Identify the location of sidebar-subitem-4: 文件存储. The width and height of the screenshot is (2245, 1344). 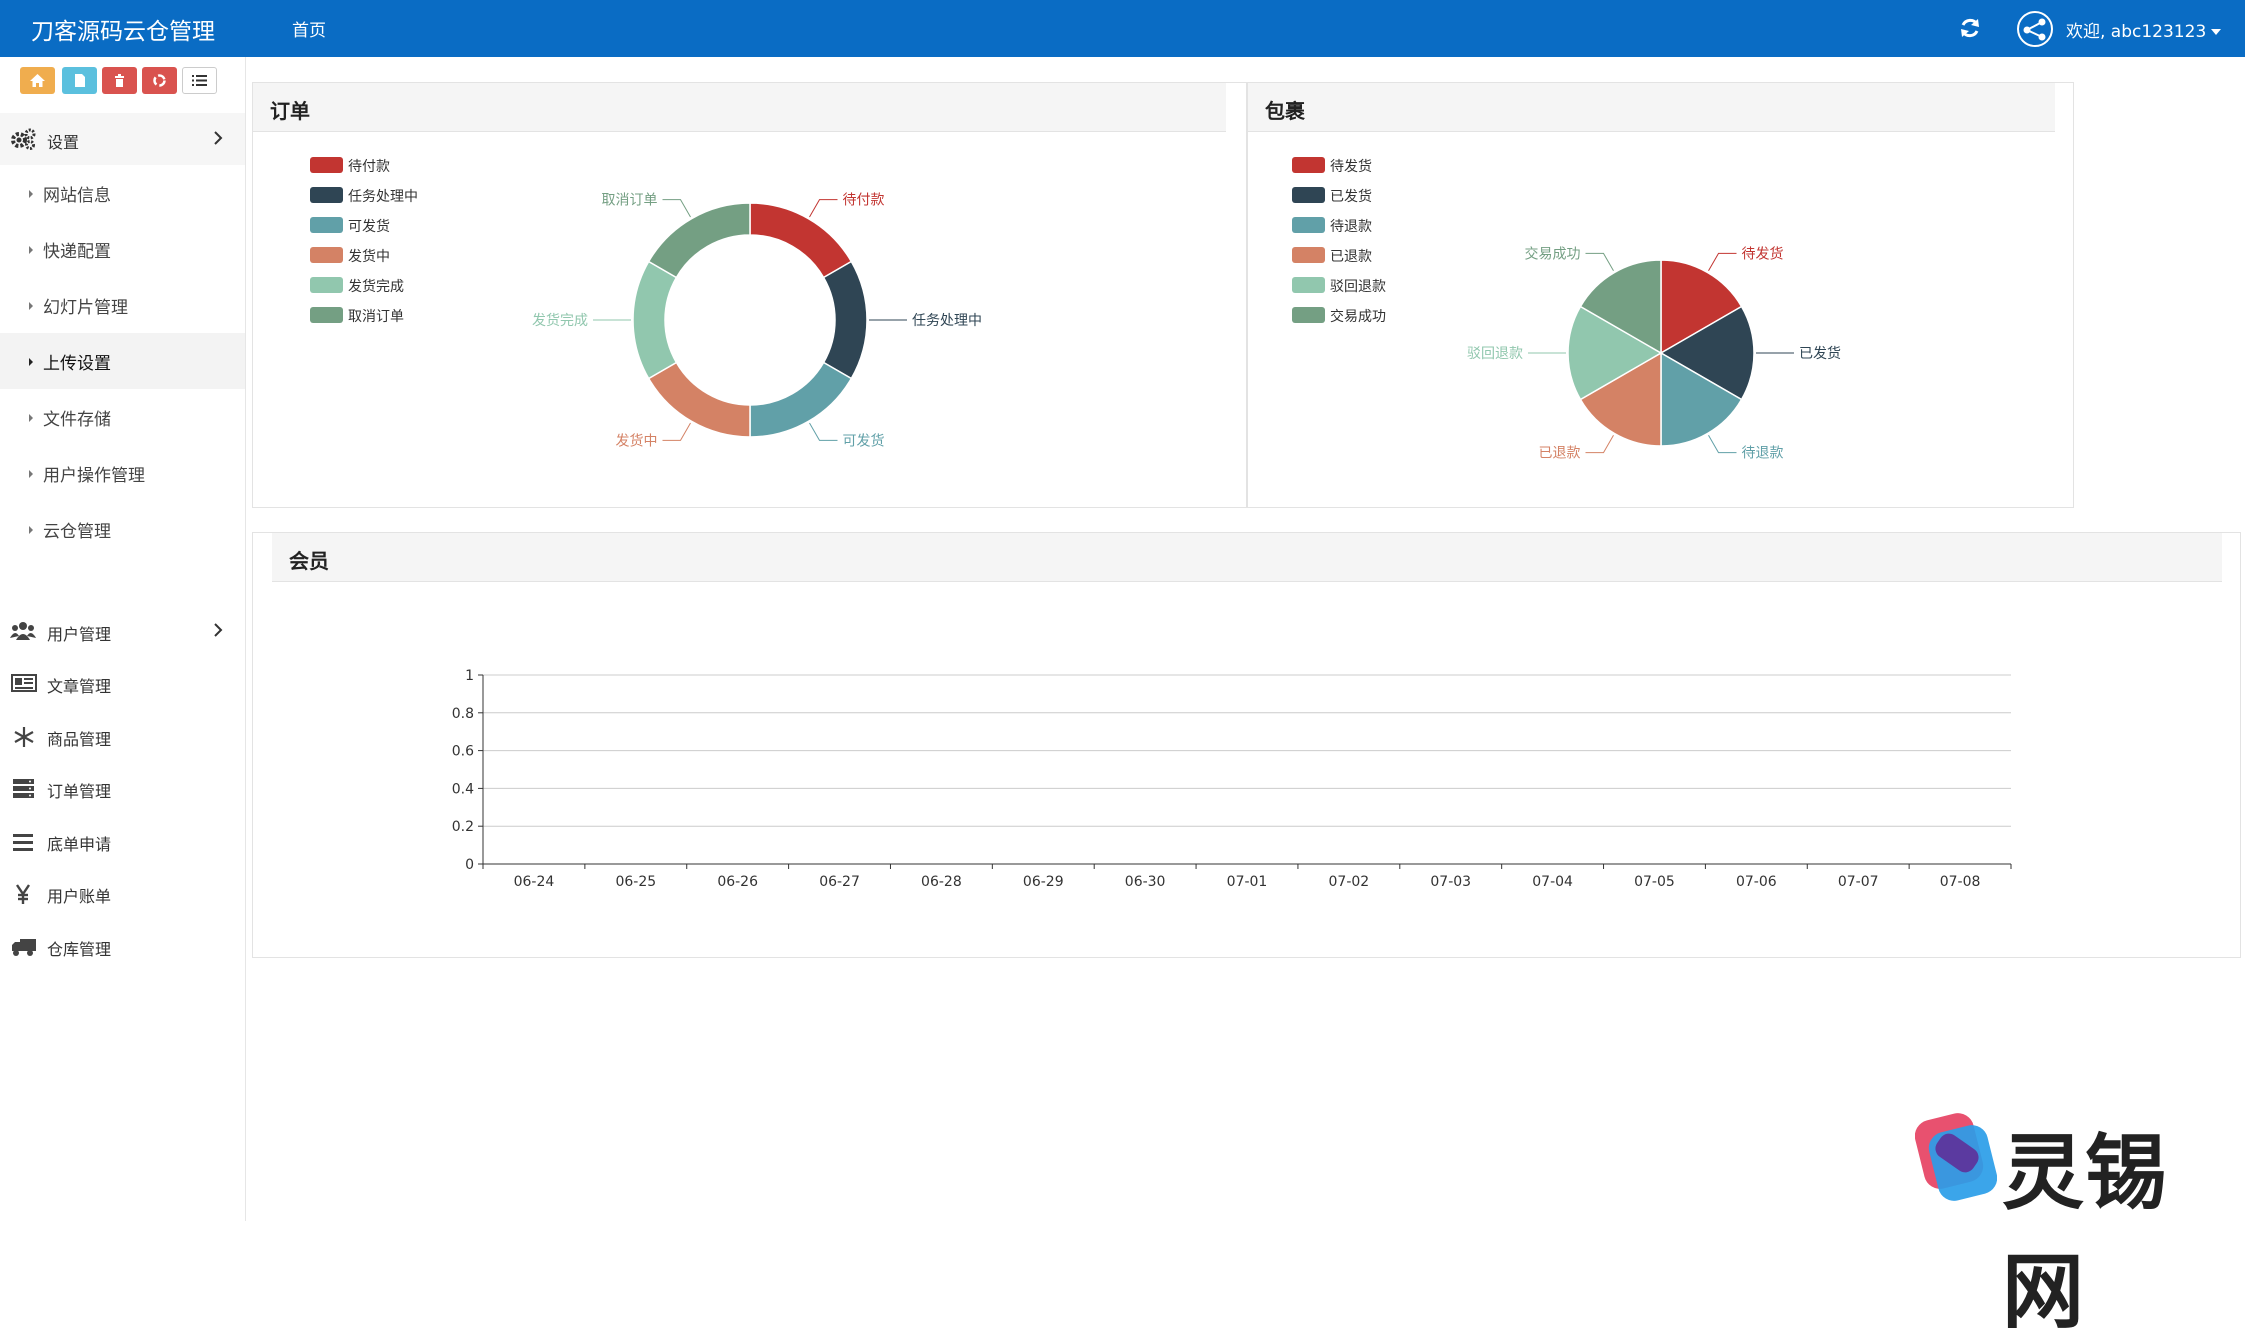
(122, 417).